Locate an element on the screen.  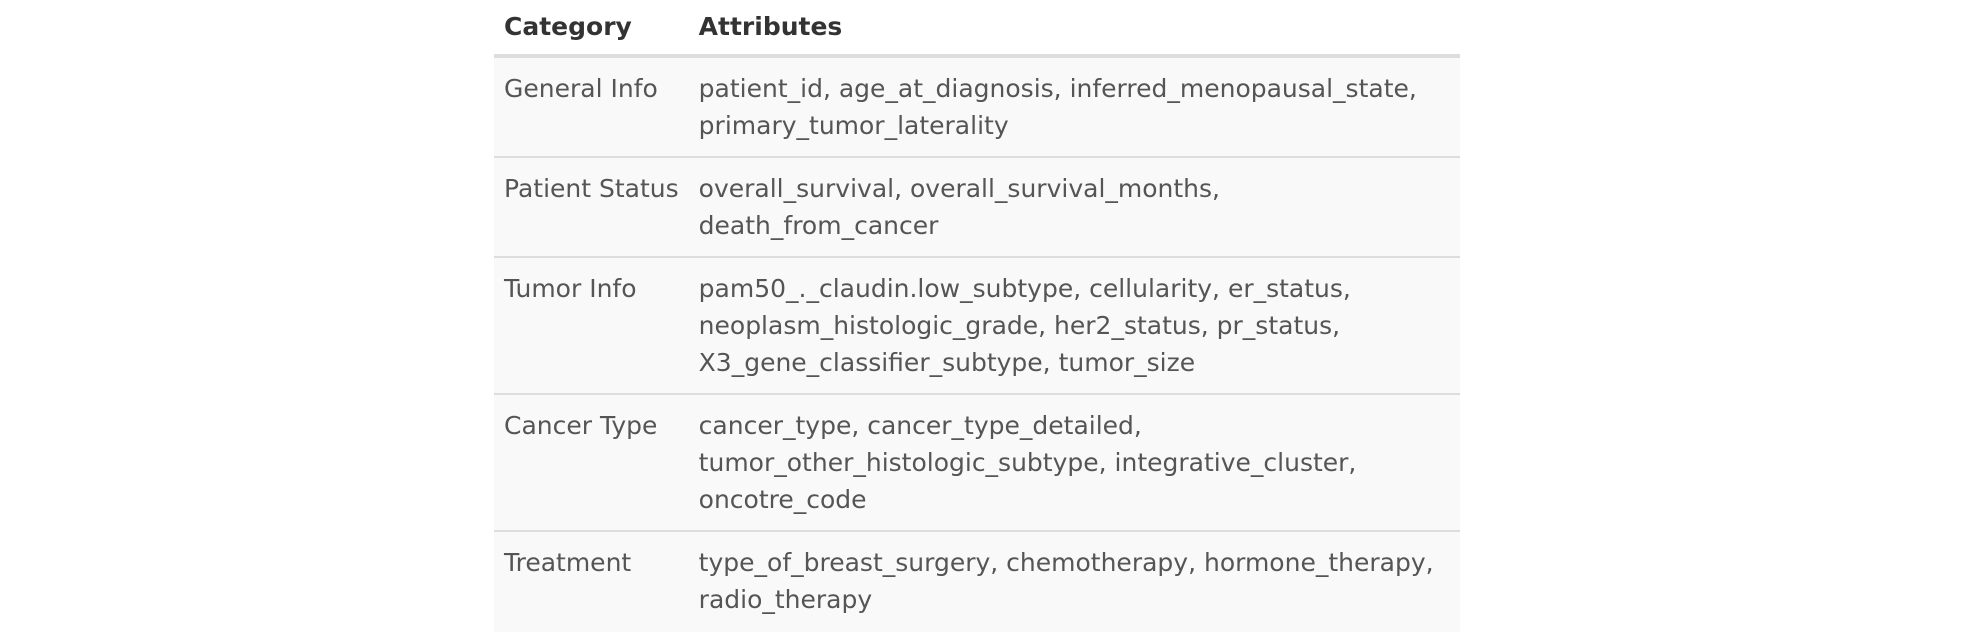
category-cell: Tumor Info is located at coordinates (591, 326).